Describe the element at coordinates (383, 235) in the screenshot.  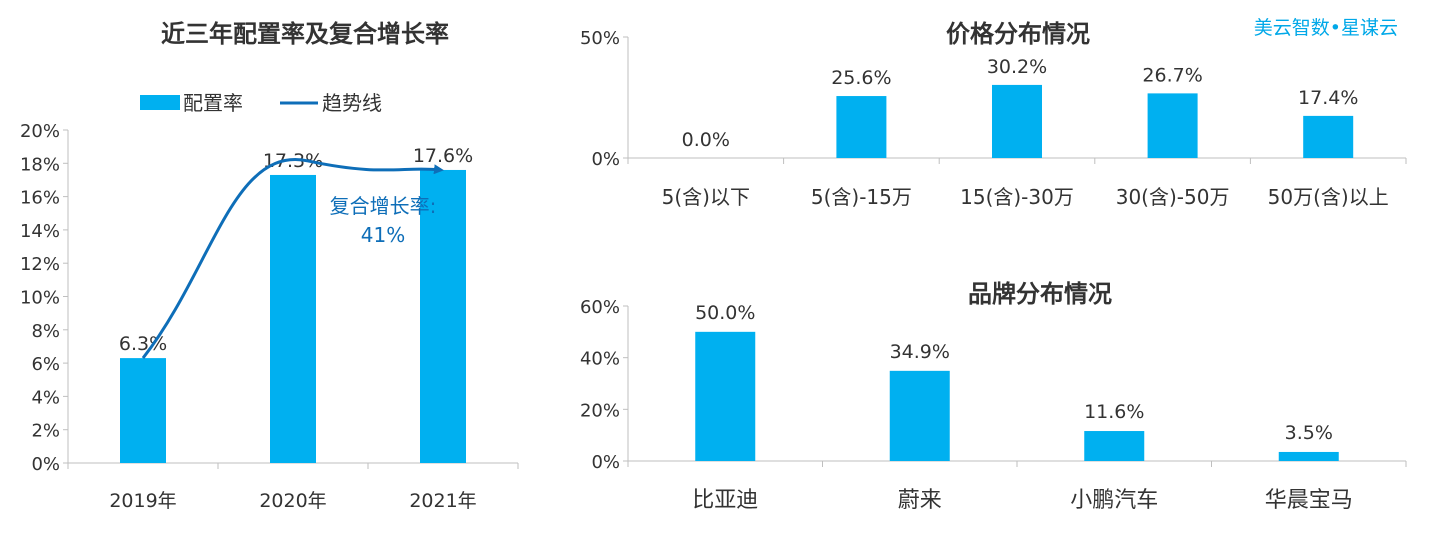
I see `cagr-annotation-line2: 41%` at that location.